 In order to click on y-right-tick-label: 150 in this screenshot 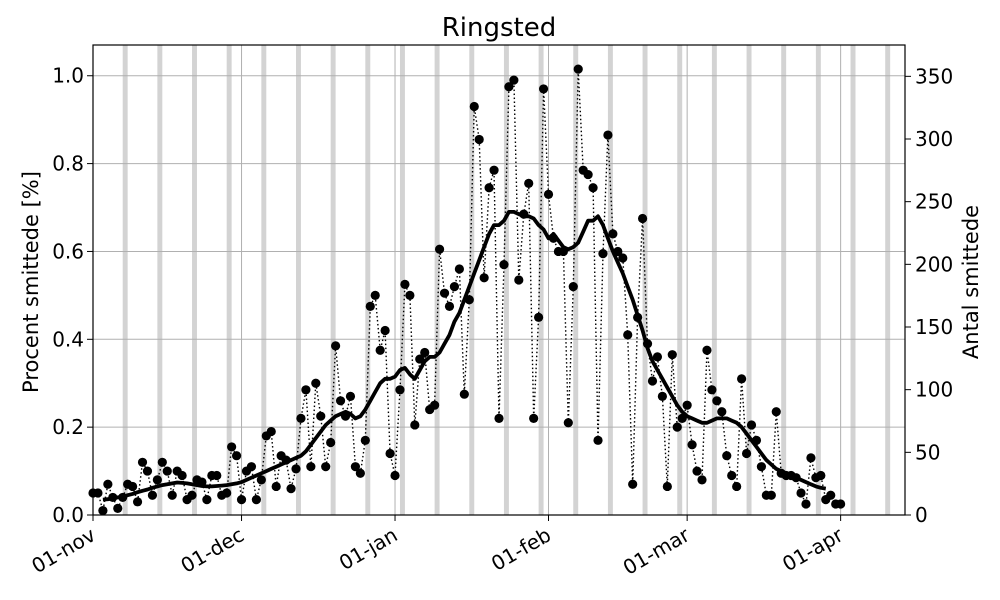, I will do `click(934, 327)`.